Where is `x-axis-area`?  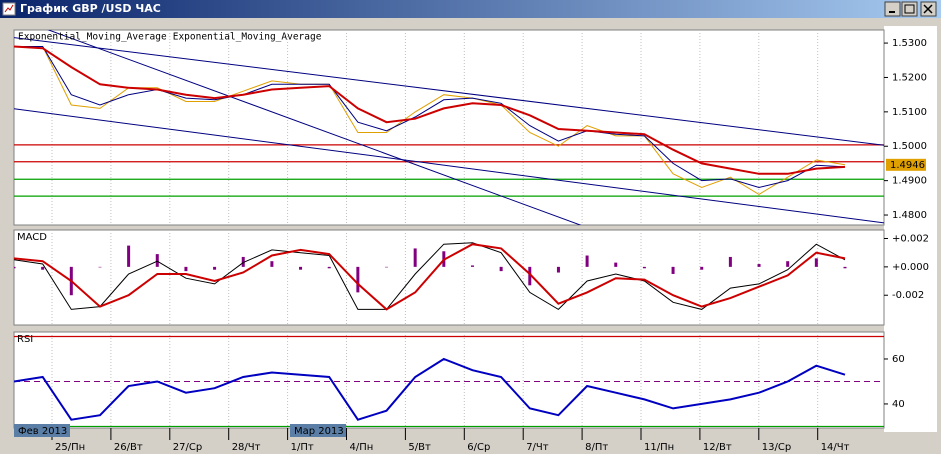 x-axis-area is located at coordinates (470, 443).